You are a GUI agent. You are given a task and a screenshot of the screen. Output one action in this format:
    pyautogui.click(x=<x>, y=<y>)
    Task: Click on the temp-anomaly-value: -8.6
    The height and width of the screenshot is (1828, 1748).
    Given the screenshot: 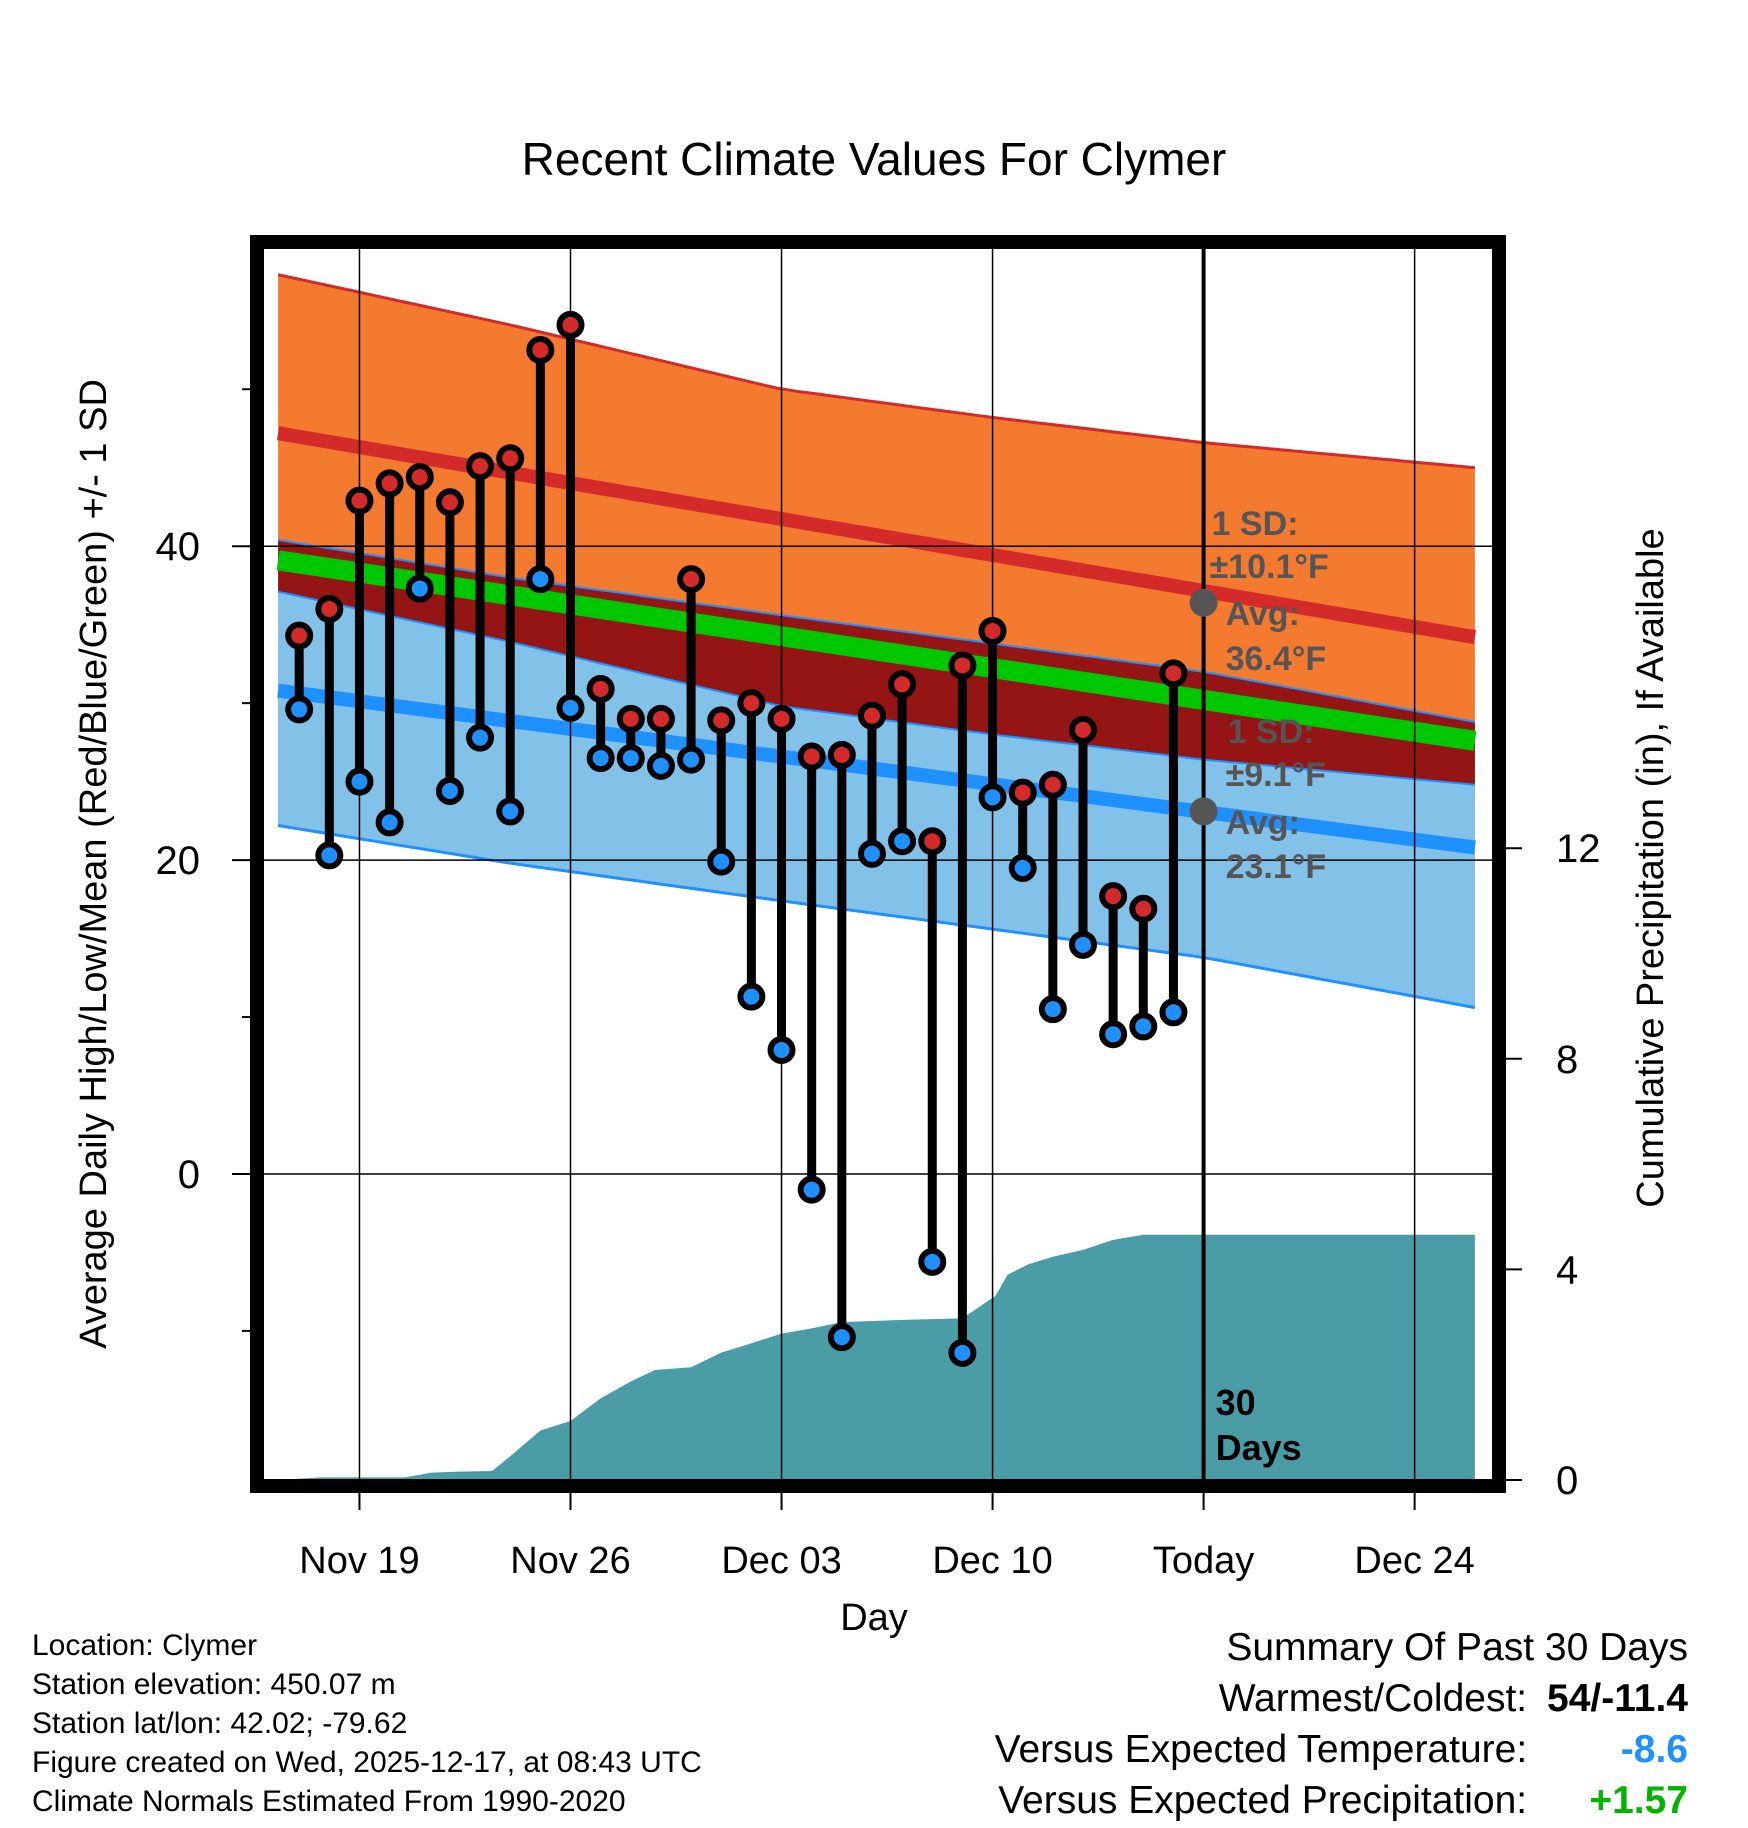 What is the action you would take?
    pyautogui.click(x=1654, y=1749)
    